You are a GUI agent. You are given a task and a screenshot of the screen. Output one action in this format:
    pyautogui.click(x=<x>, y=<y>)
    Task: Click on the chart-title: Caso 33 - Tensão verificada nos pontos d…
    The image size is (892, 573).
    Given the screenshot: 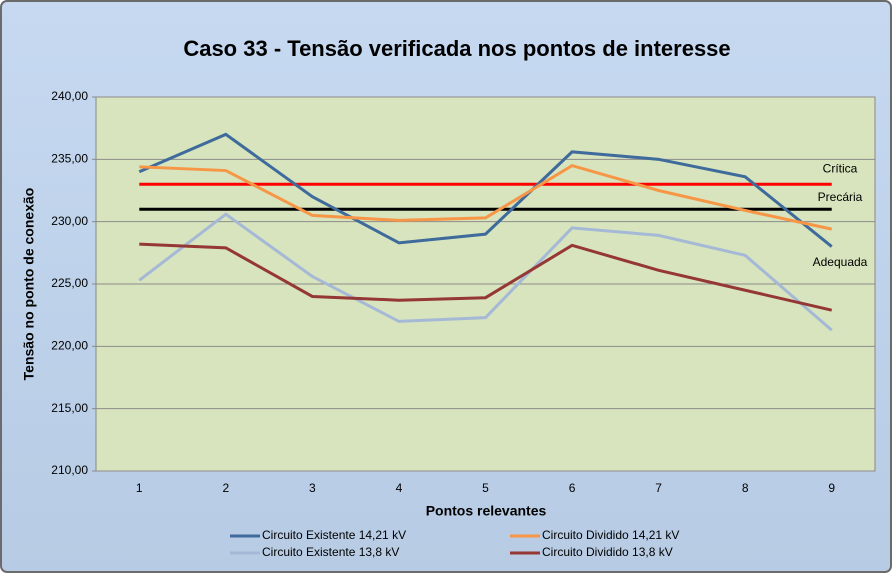 What is the action you would take?
    pyautogui.click(x=456, y=48)
    